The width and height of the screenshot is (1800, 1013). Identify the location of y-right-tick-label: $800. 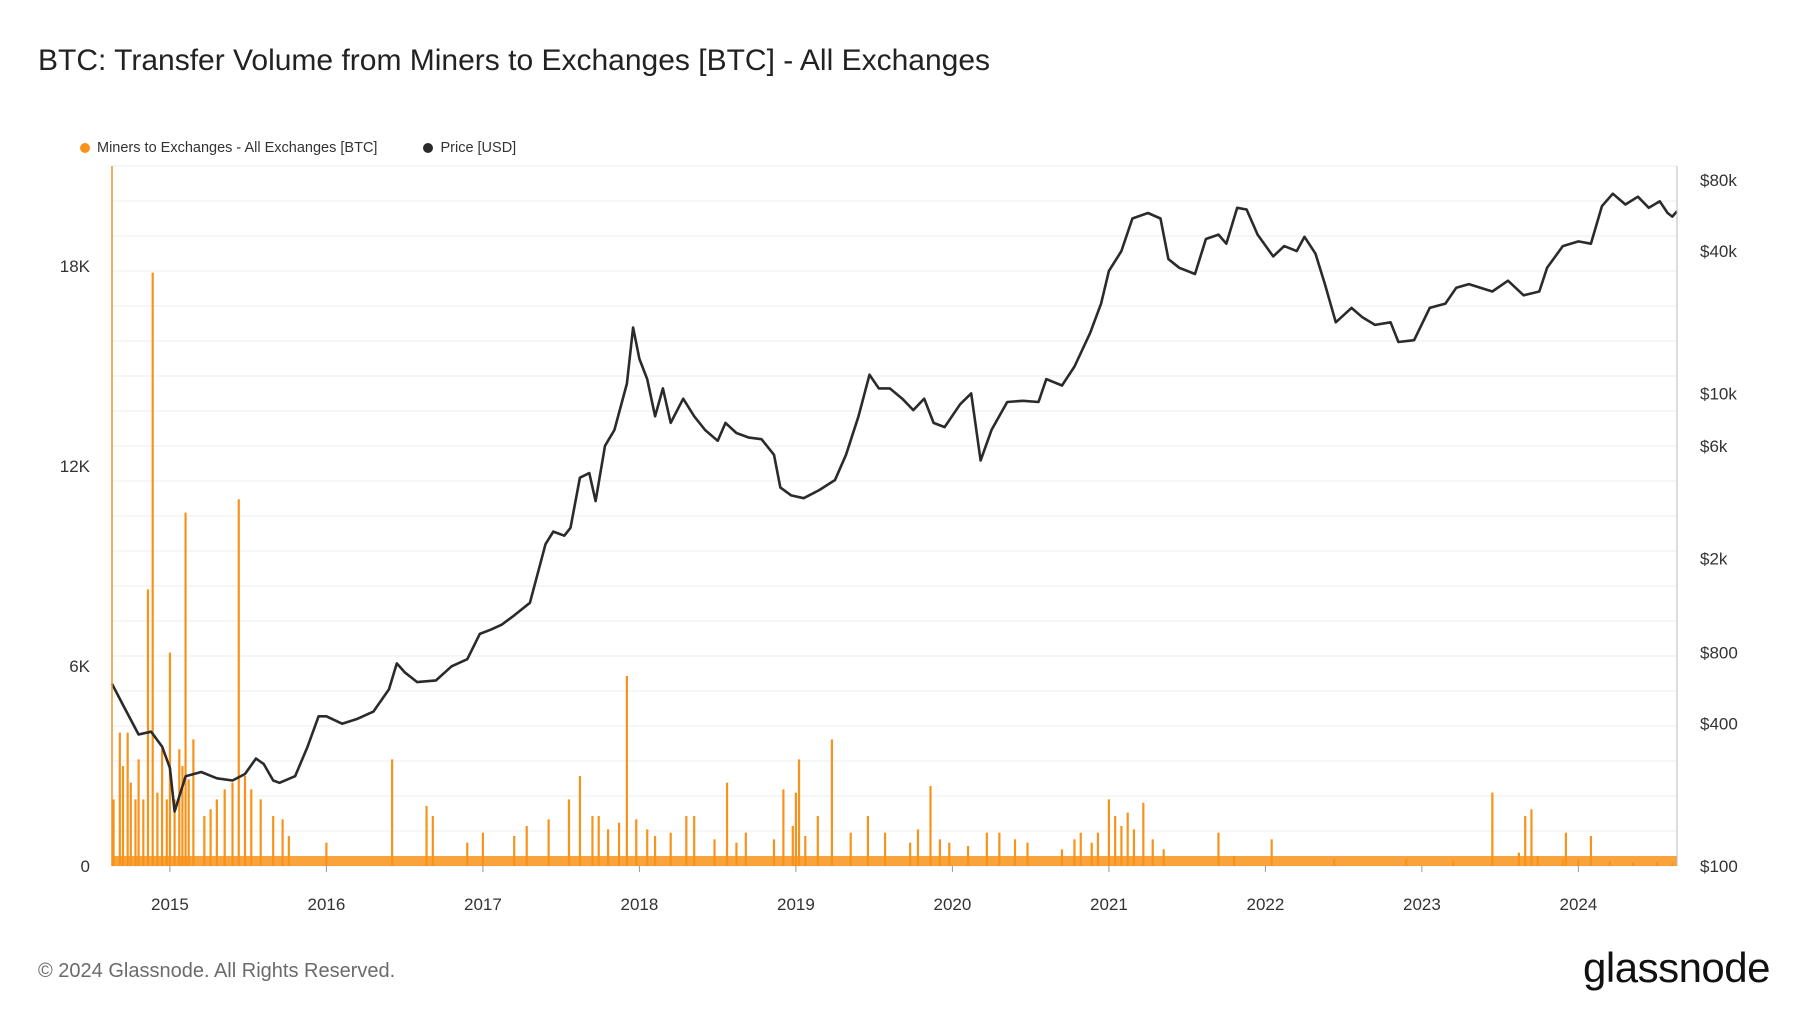
(1719, 653).